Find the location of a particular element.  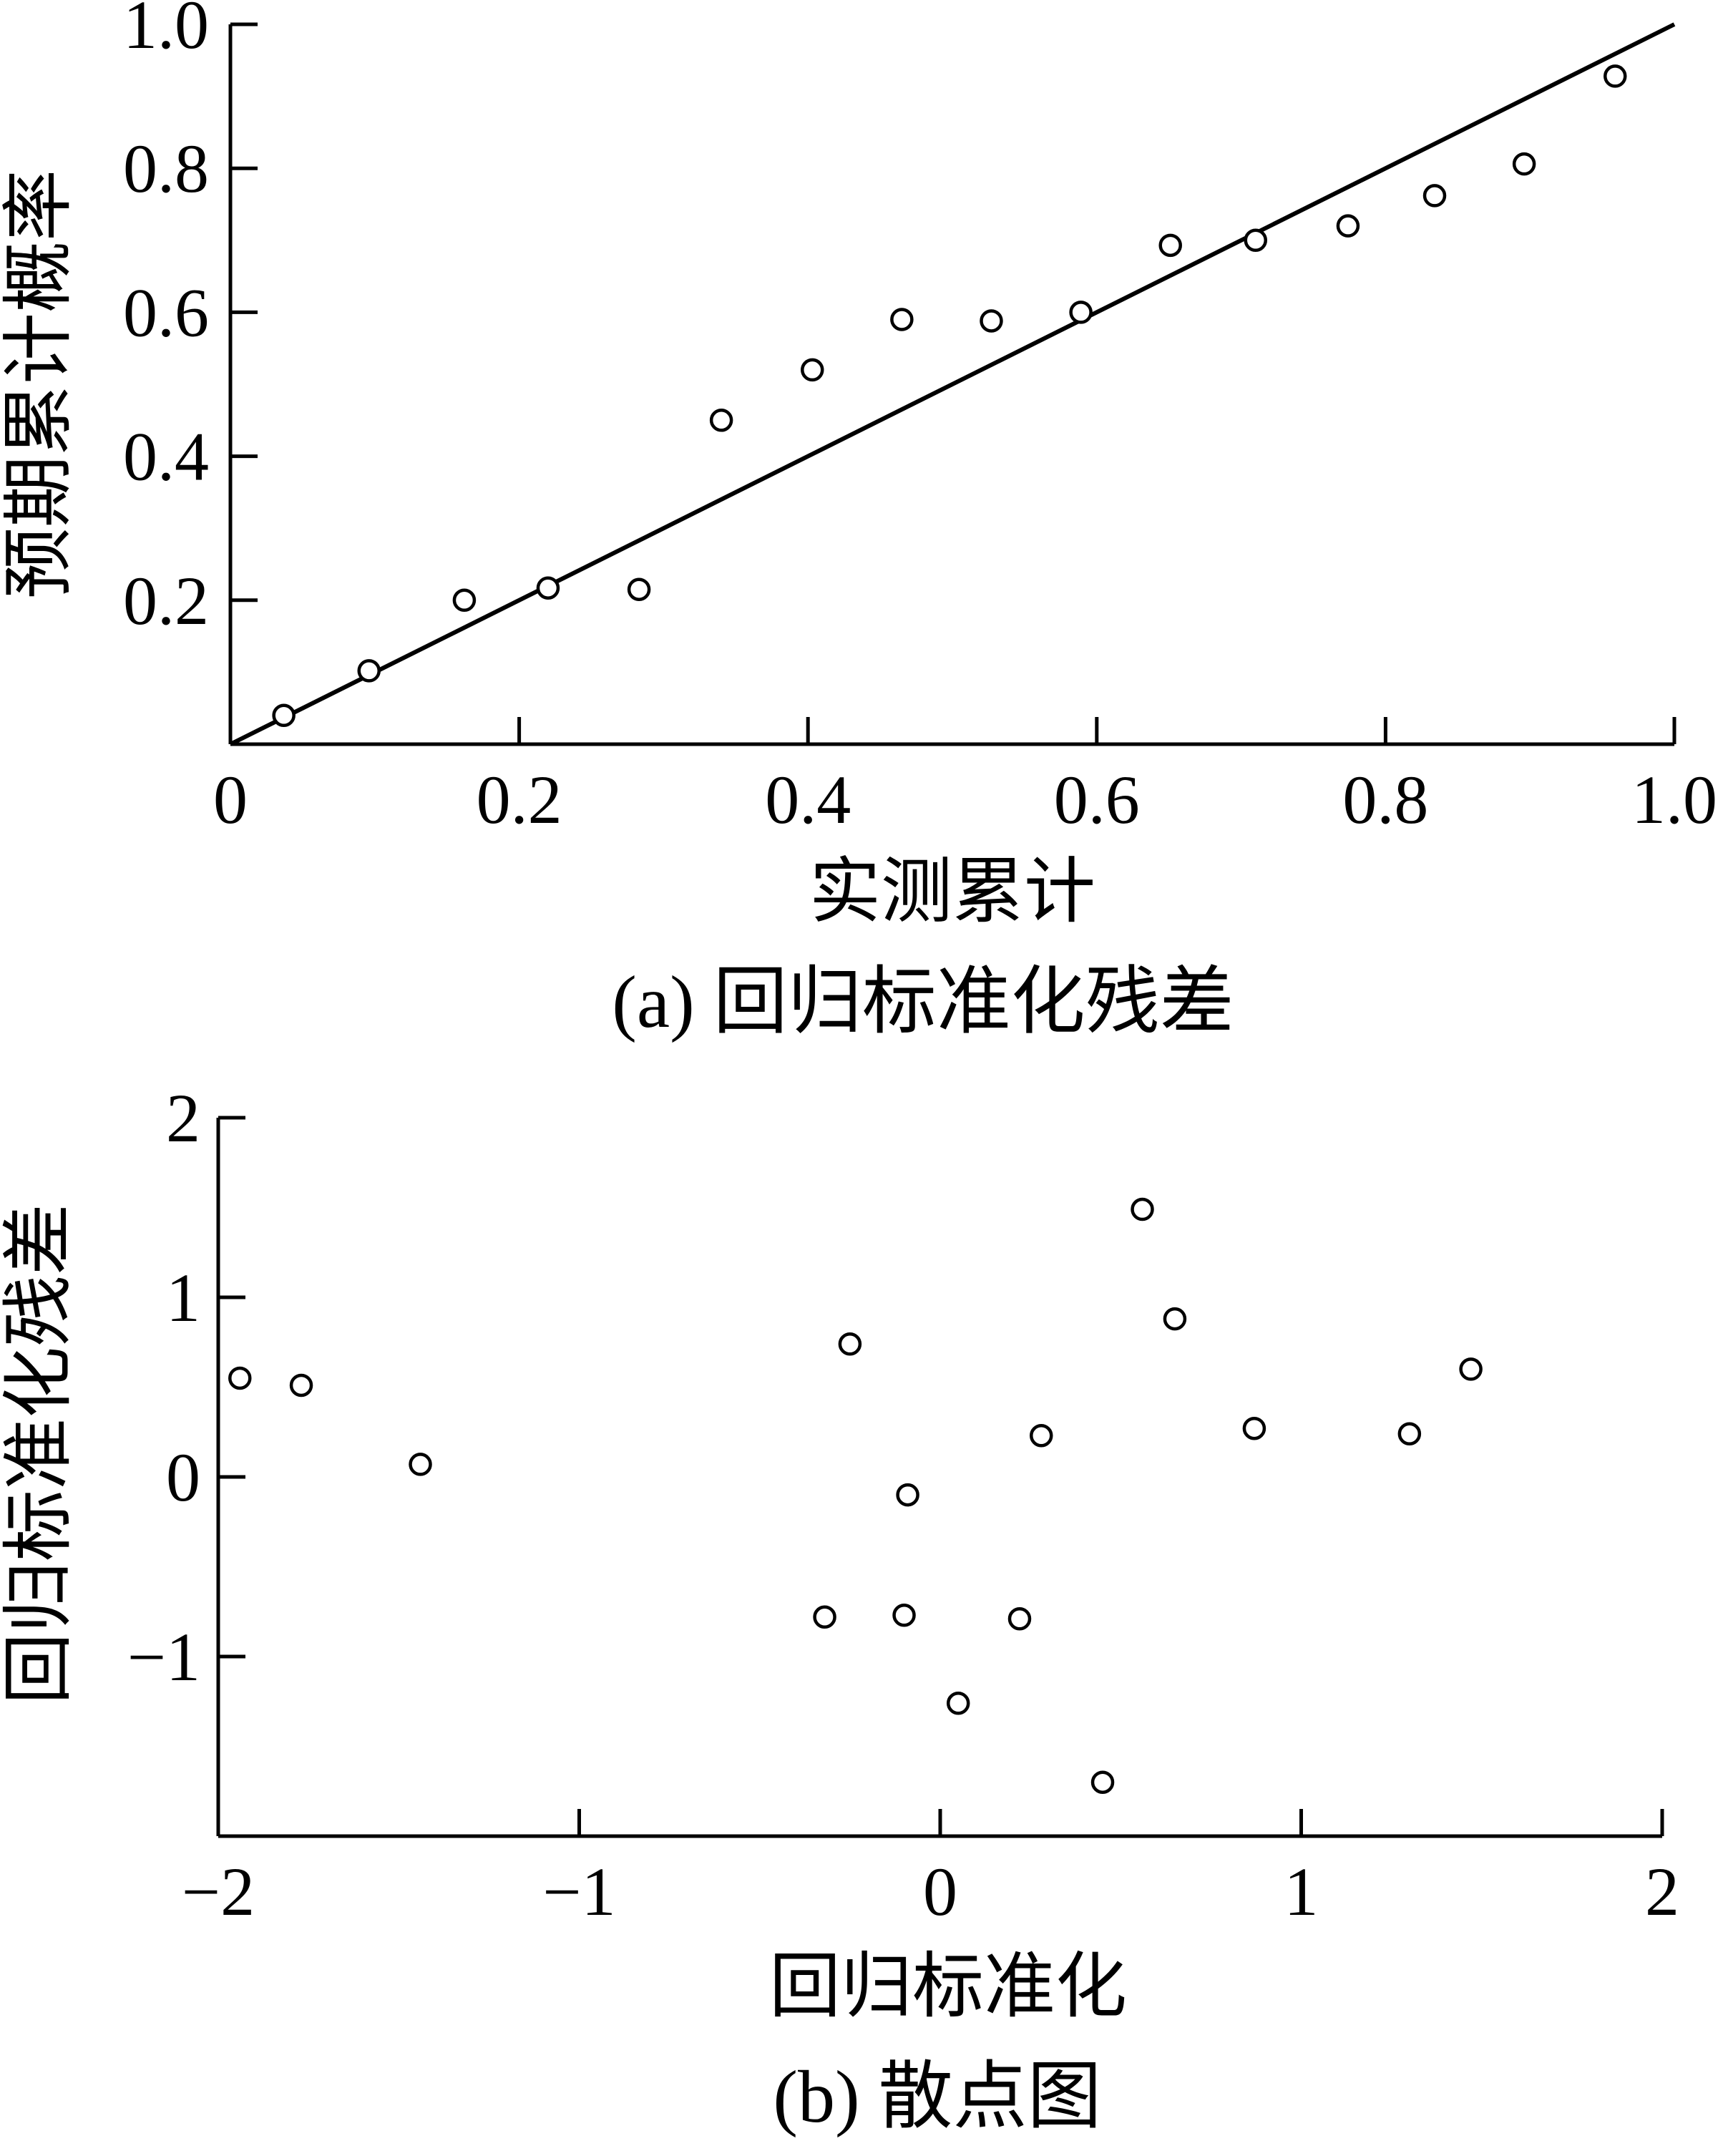

scatter-x-tick-label: 1 is located at coordinates (1301, 1892).